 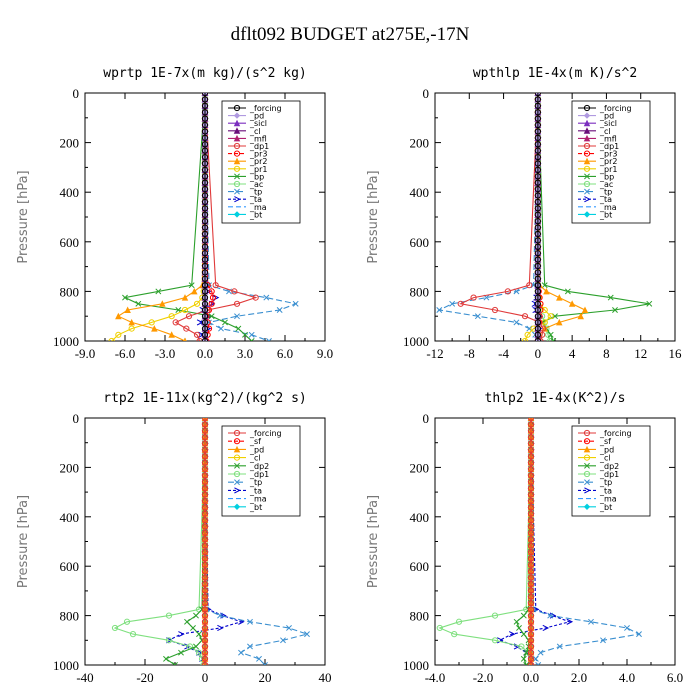 I want to click on legend-entry: _pr1, so click(x=258, y=169).